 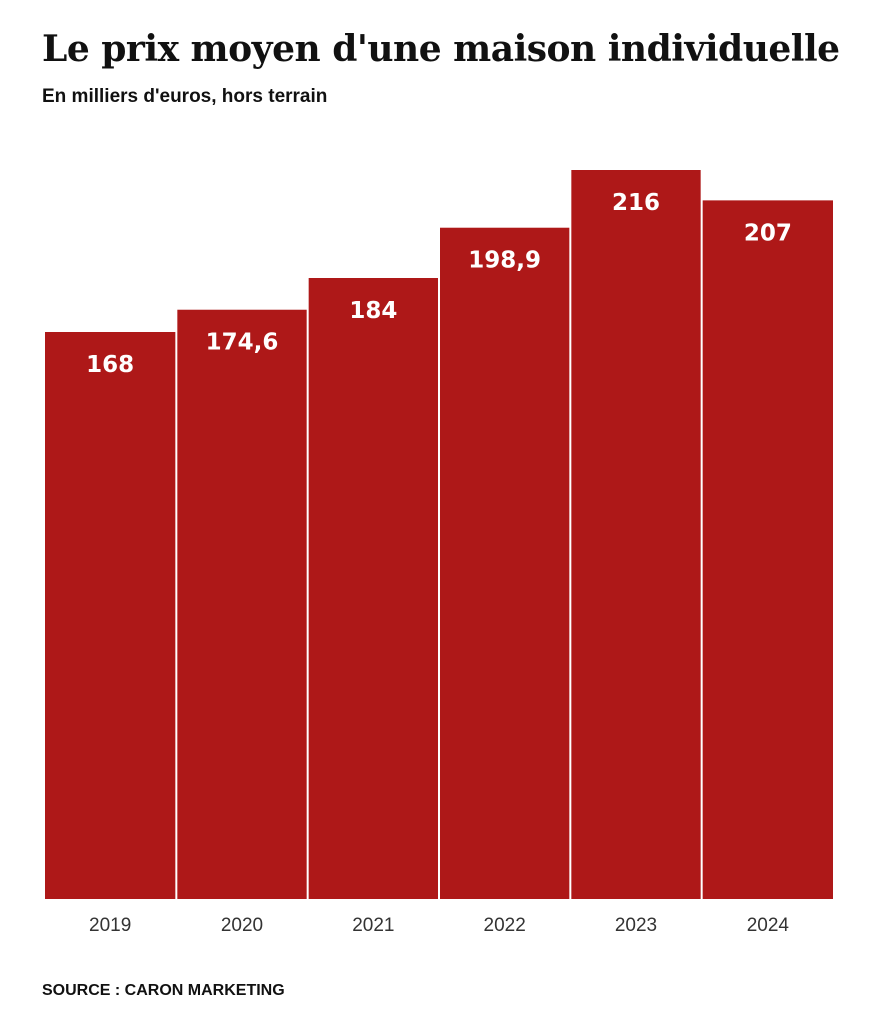 I want to click on x-tick-labels-group: 2019 2020 2021 2022 2023 2024, so click(x=439, y=925).